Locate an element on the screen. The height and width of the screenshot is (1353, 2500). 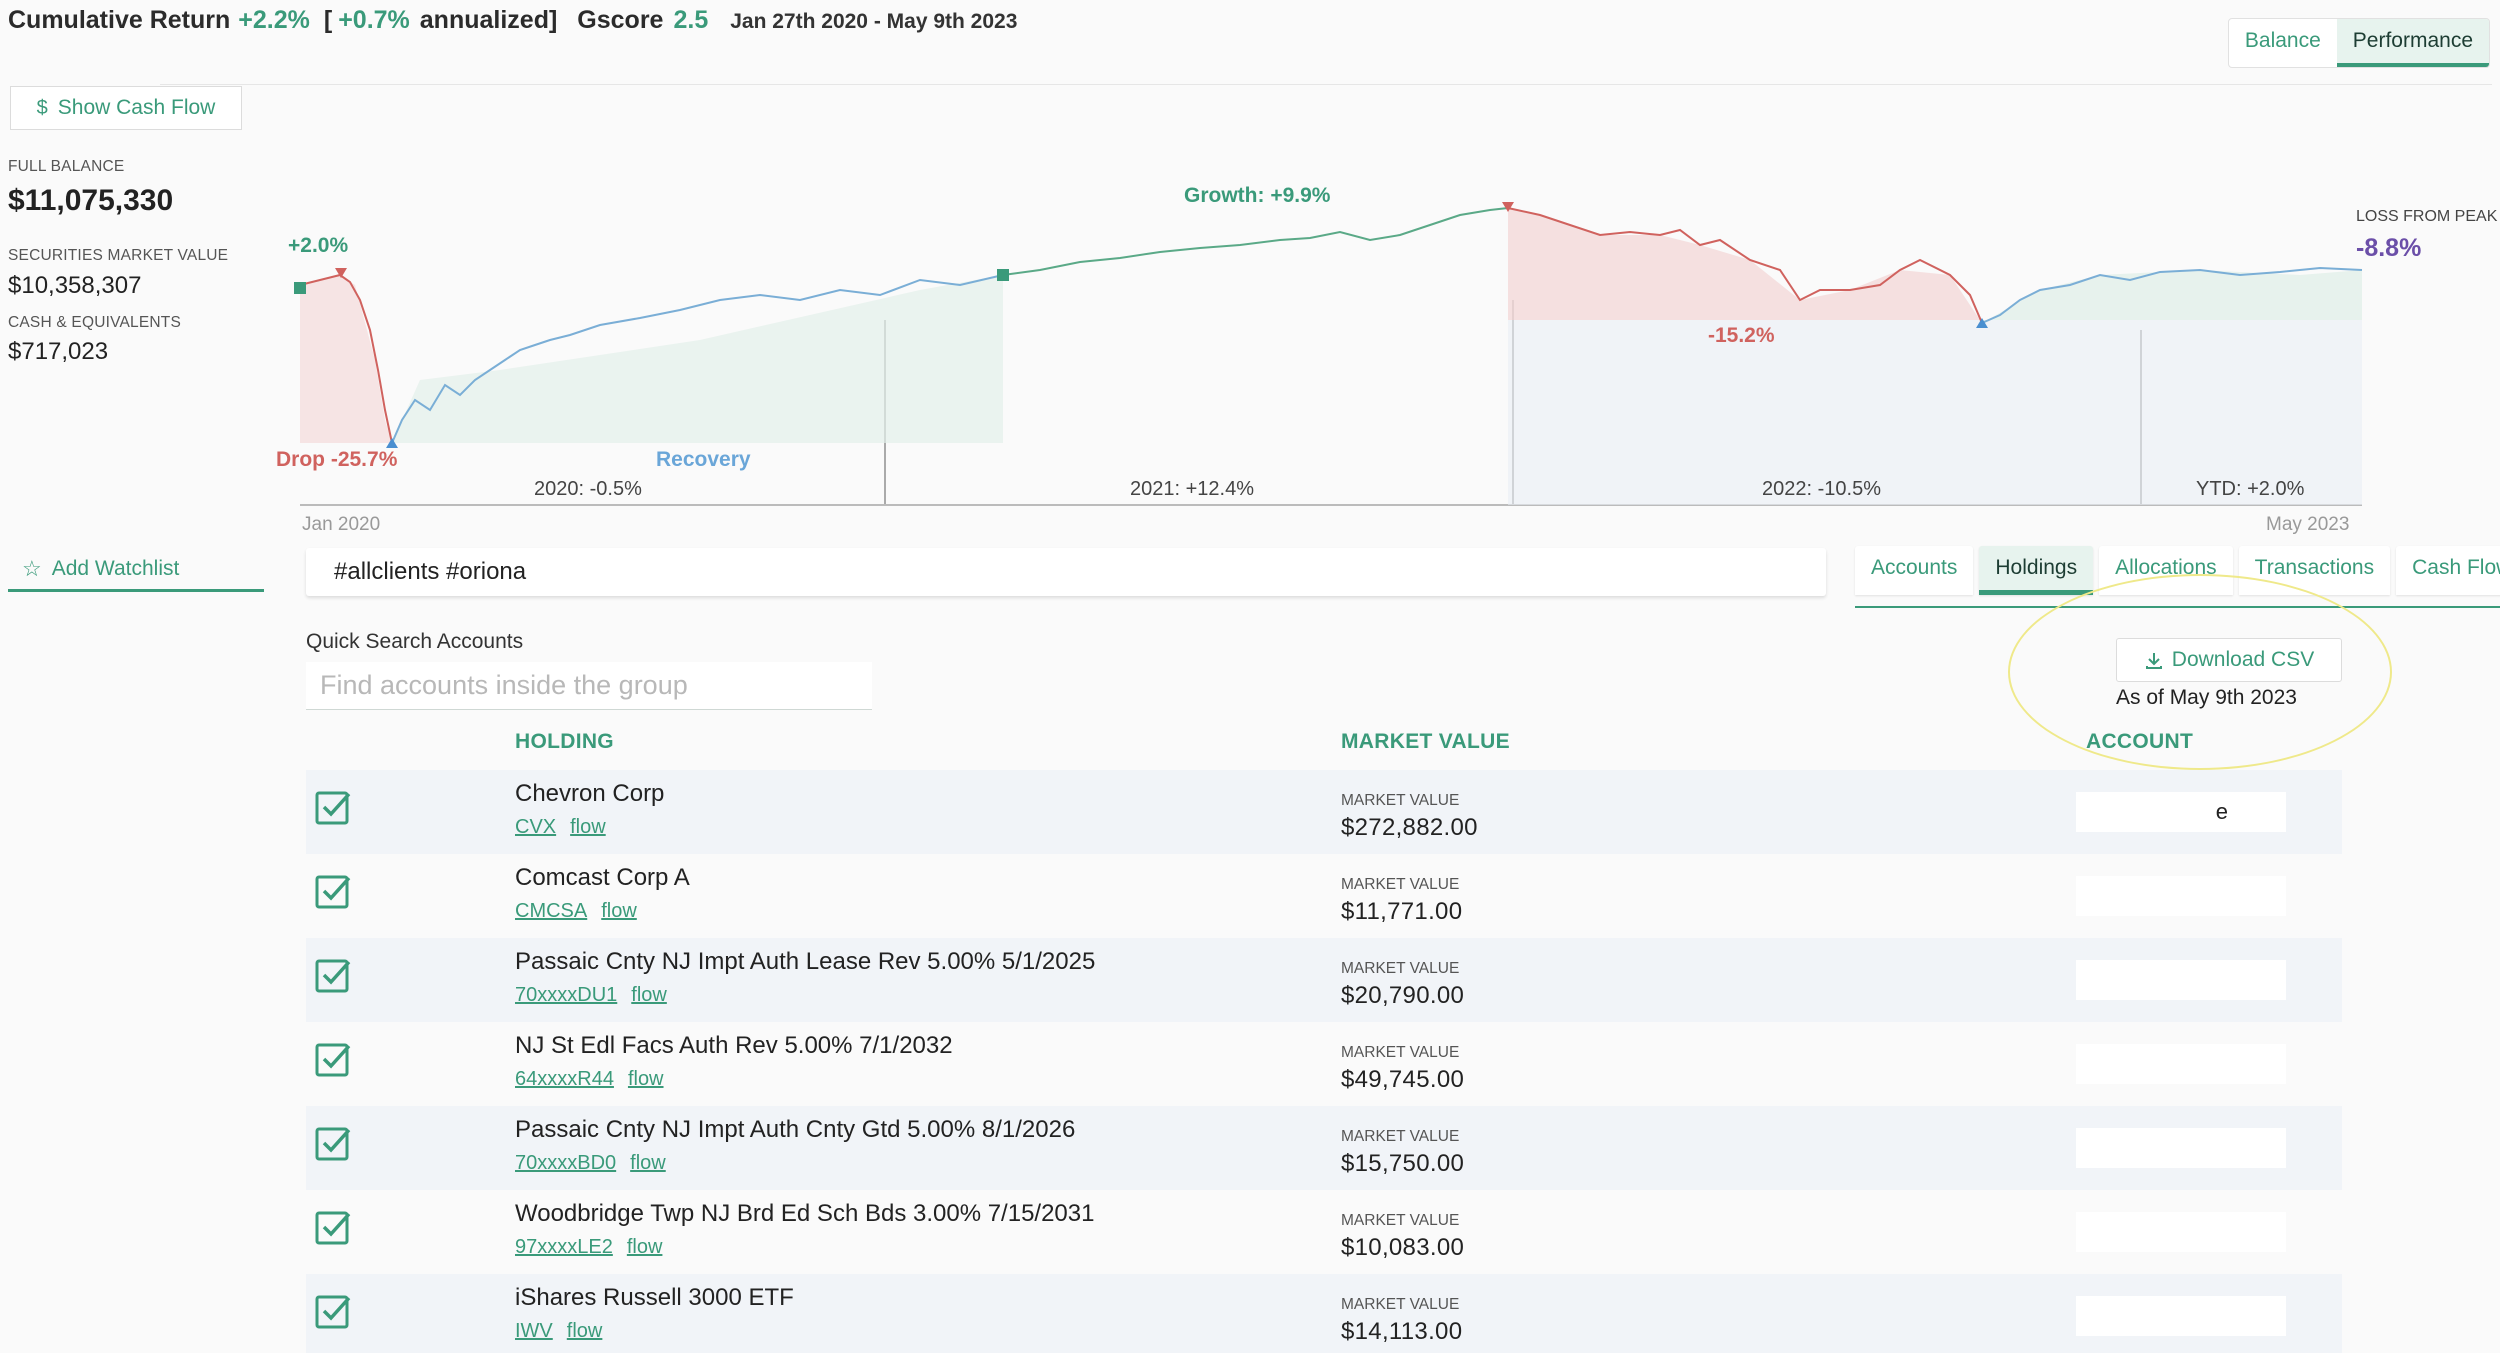
trough-marker is located at coordinates (392, 443).